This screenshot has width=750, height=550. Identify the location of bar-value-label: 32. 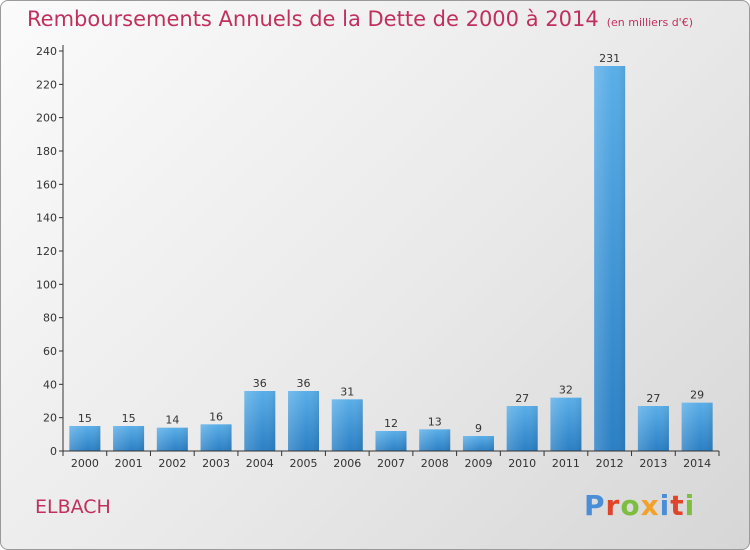
(566, 390).